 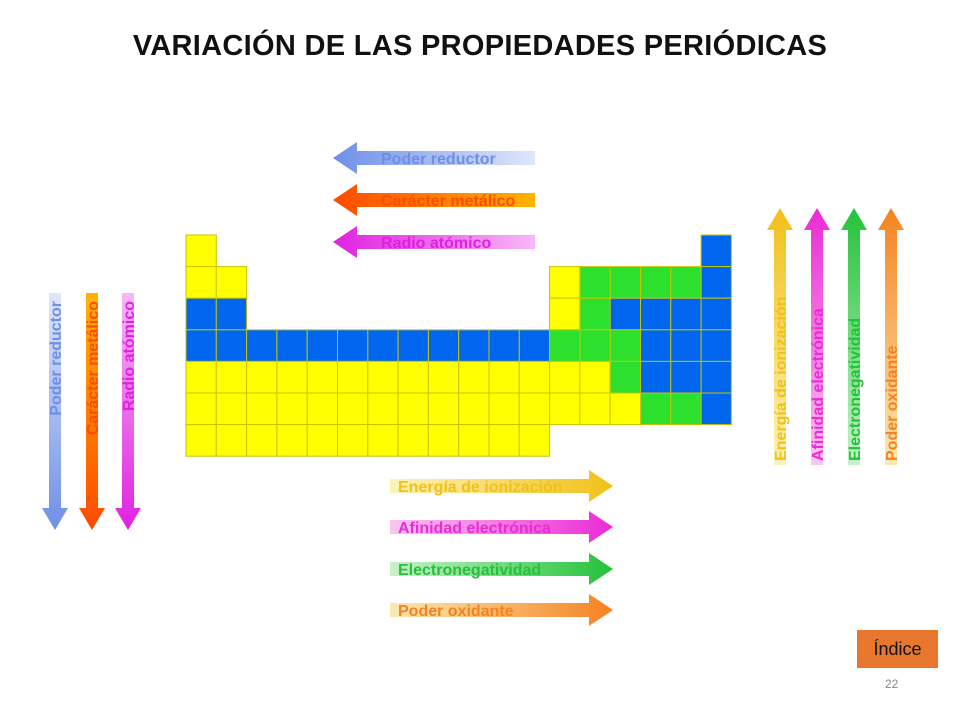 I want to click on right-1-label: Afinidad electrónica, so click(x=474, y=528).